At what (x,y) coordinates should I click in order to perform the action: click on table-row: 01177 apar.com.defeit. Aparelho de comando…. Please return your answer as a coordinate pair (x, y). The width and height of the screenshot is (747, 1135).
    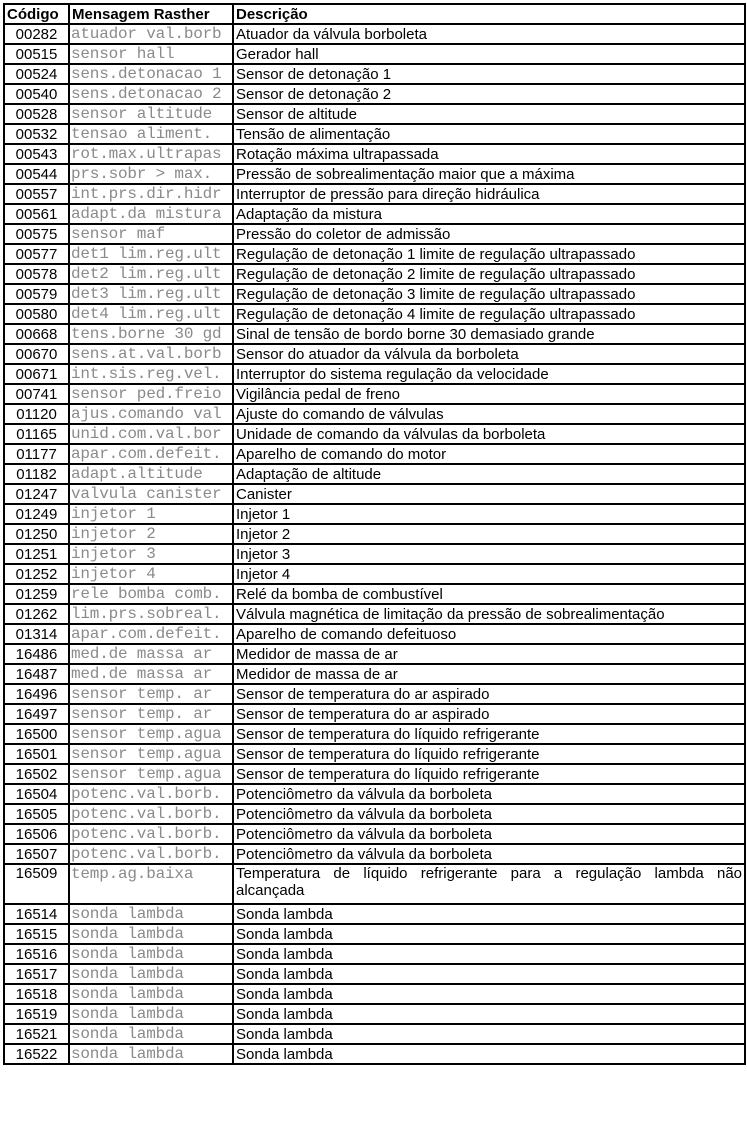
    Looking at the image, I should click on (374, 454).